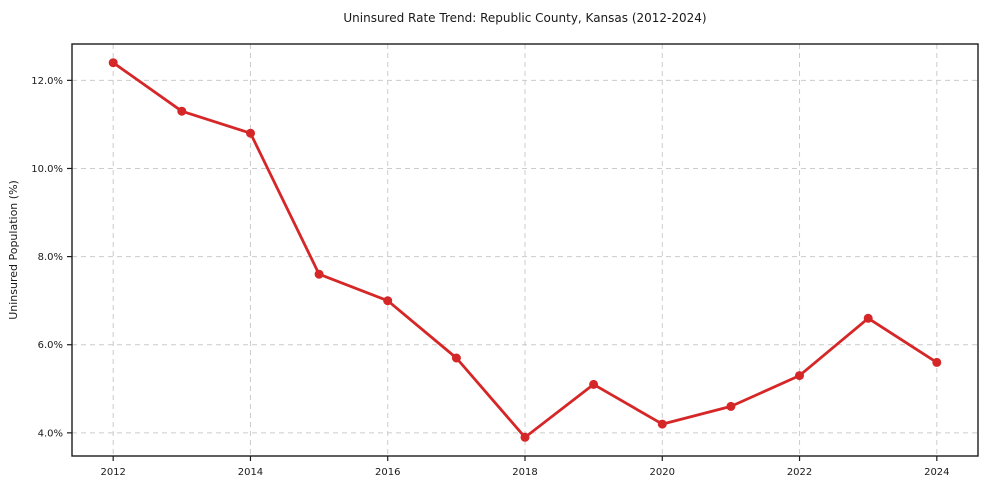  Describe the element at coordinates (524, 472) in the screenshot. I see `x-tick-label: 2018` at that location.